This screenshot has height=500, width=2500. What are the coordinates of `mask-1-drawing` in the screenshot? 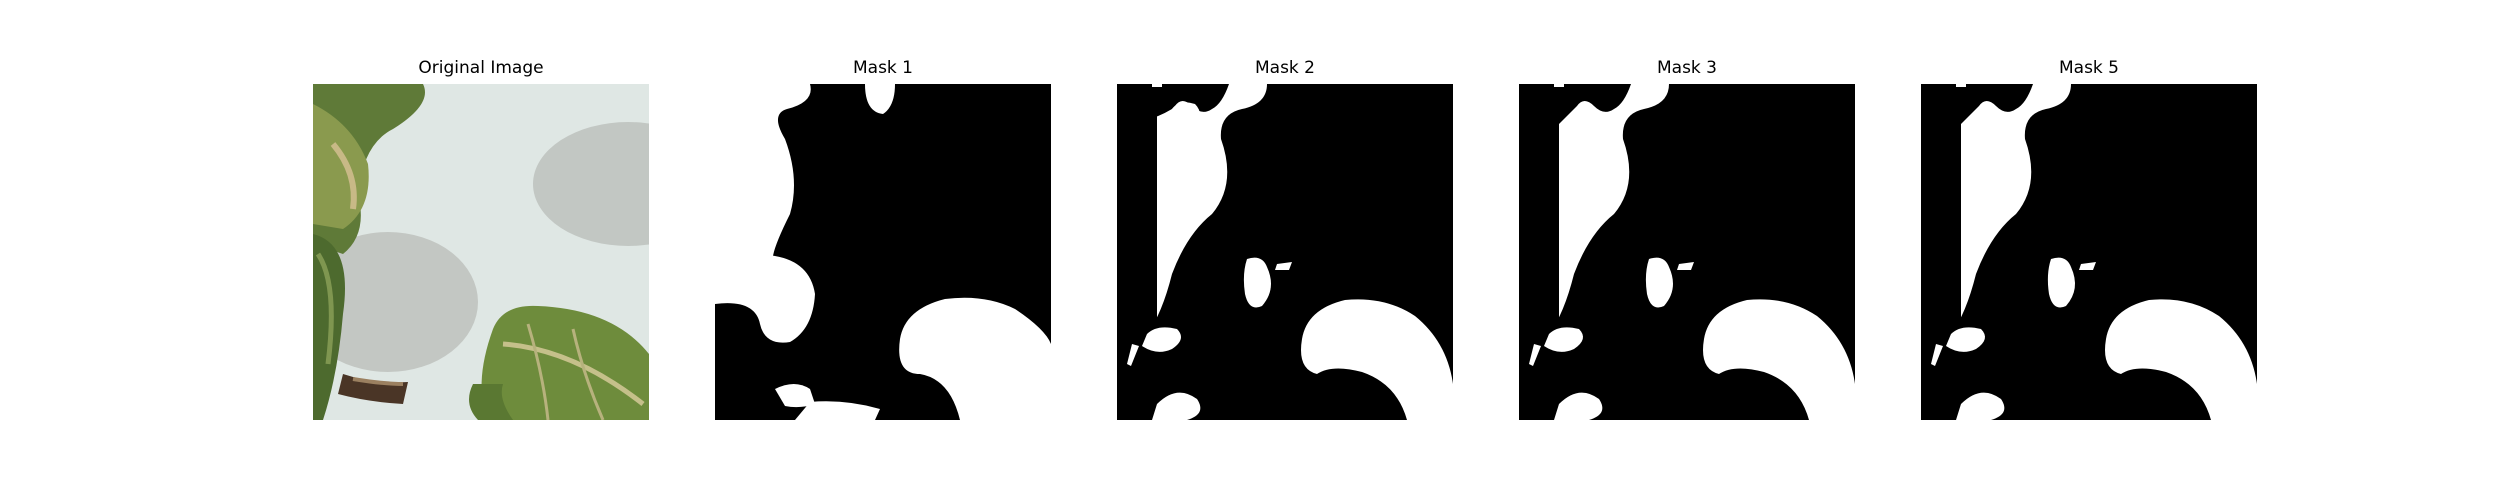 It's located at (883, 252).